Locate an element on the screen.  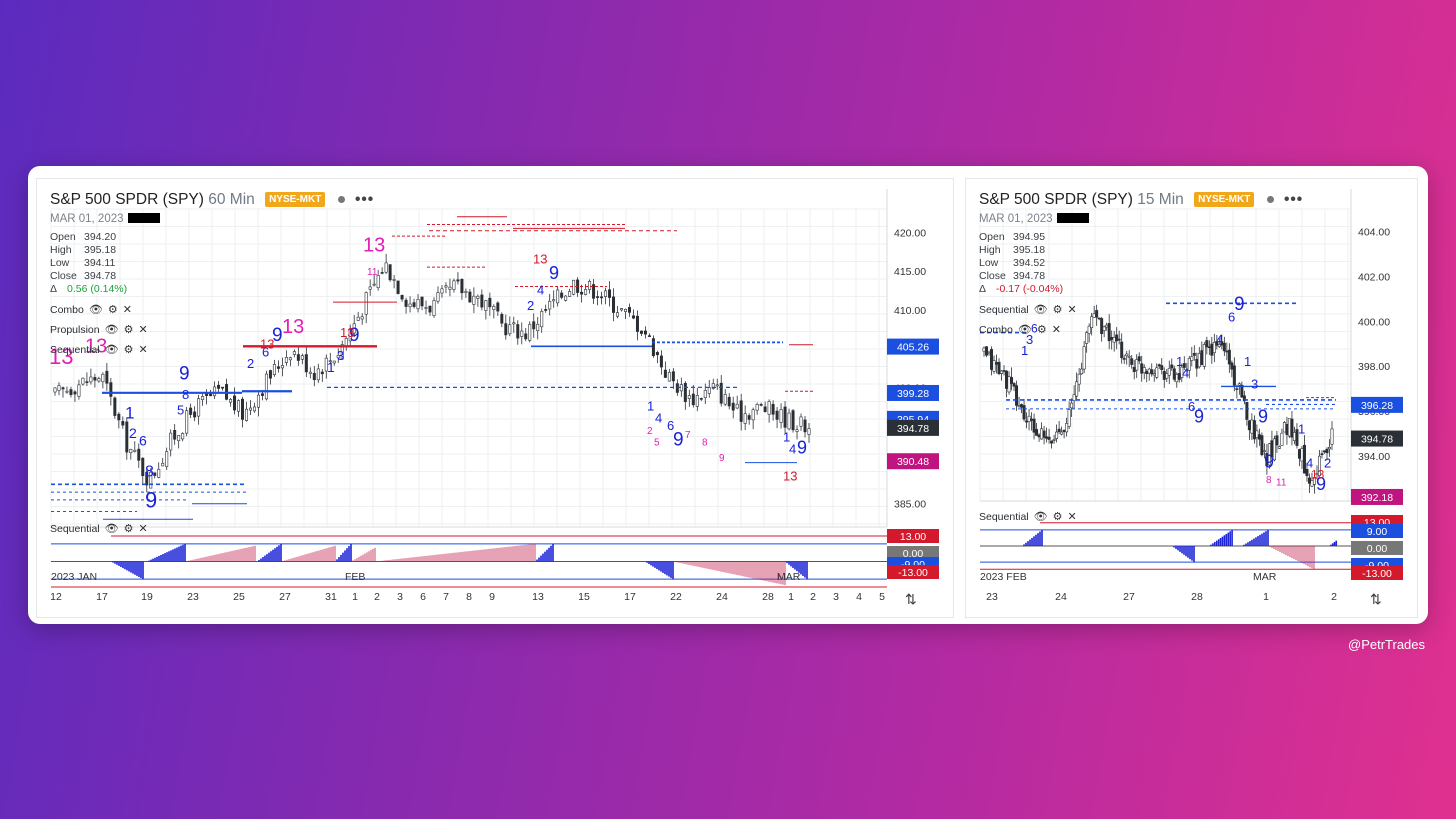
panel-header: S&P 500 SPDR (SPY) 15 Min NYSE-MKT ••• is located at coordinates (1141, 200).